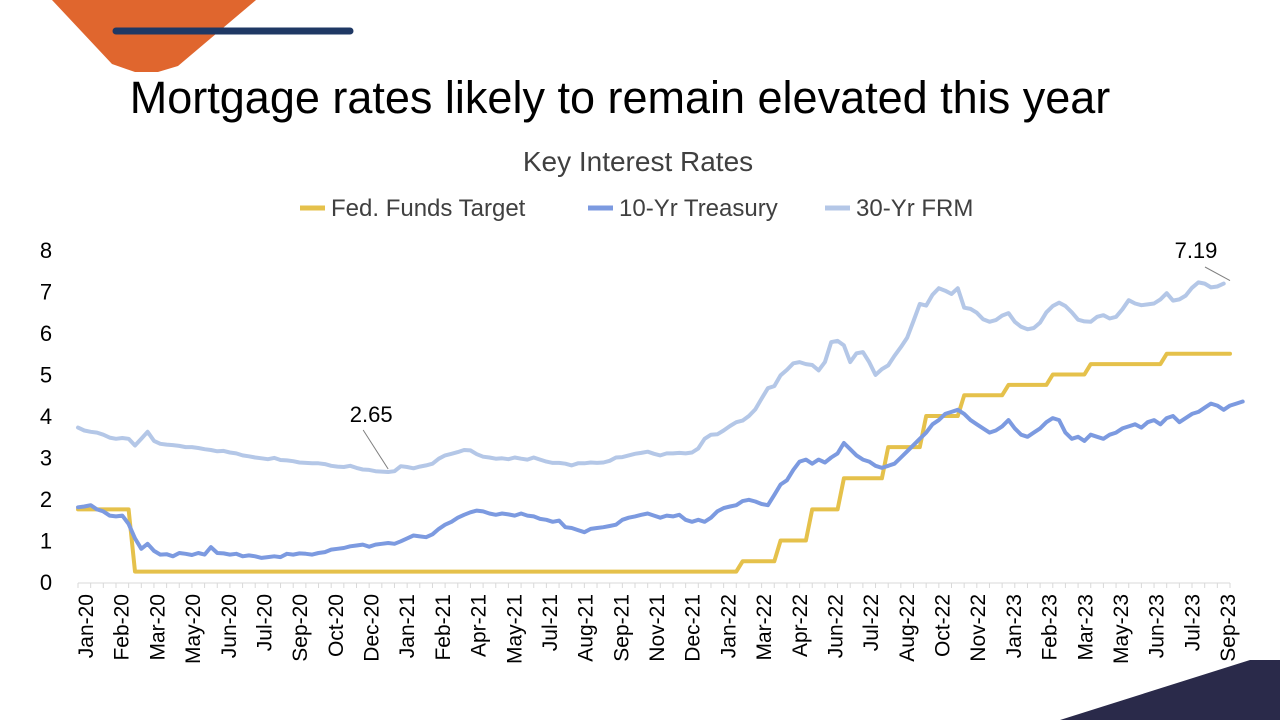  I want to click on y-tick-label: 5, so click(46, 375).